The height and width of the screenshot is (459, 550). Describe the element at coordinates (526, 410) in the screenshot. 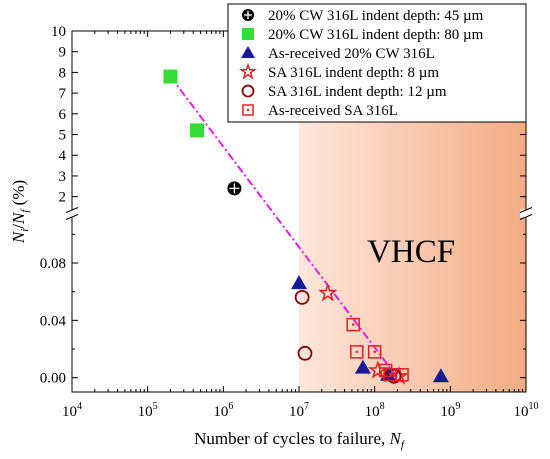

I see `x-tick-label: 10¹⁰` at that location.